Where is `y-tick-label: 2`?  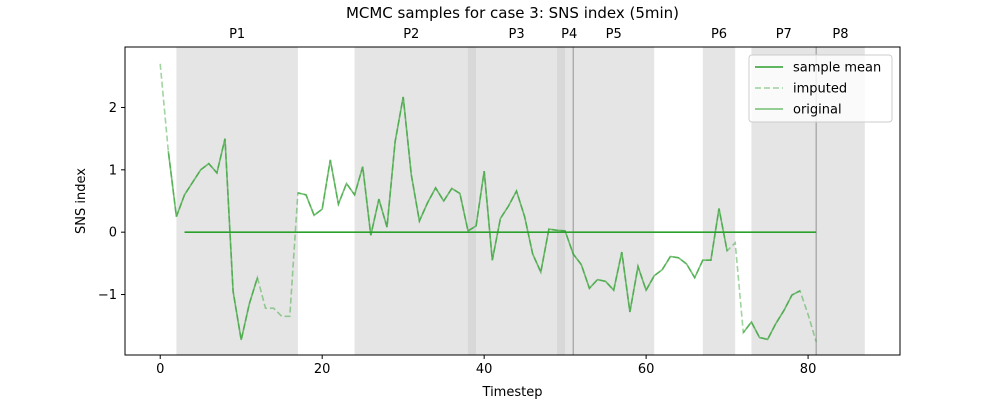
y-tick-label: 2 is located at coordinates (113, 108).